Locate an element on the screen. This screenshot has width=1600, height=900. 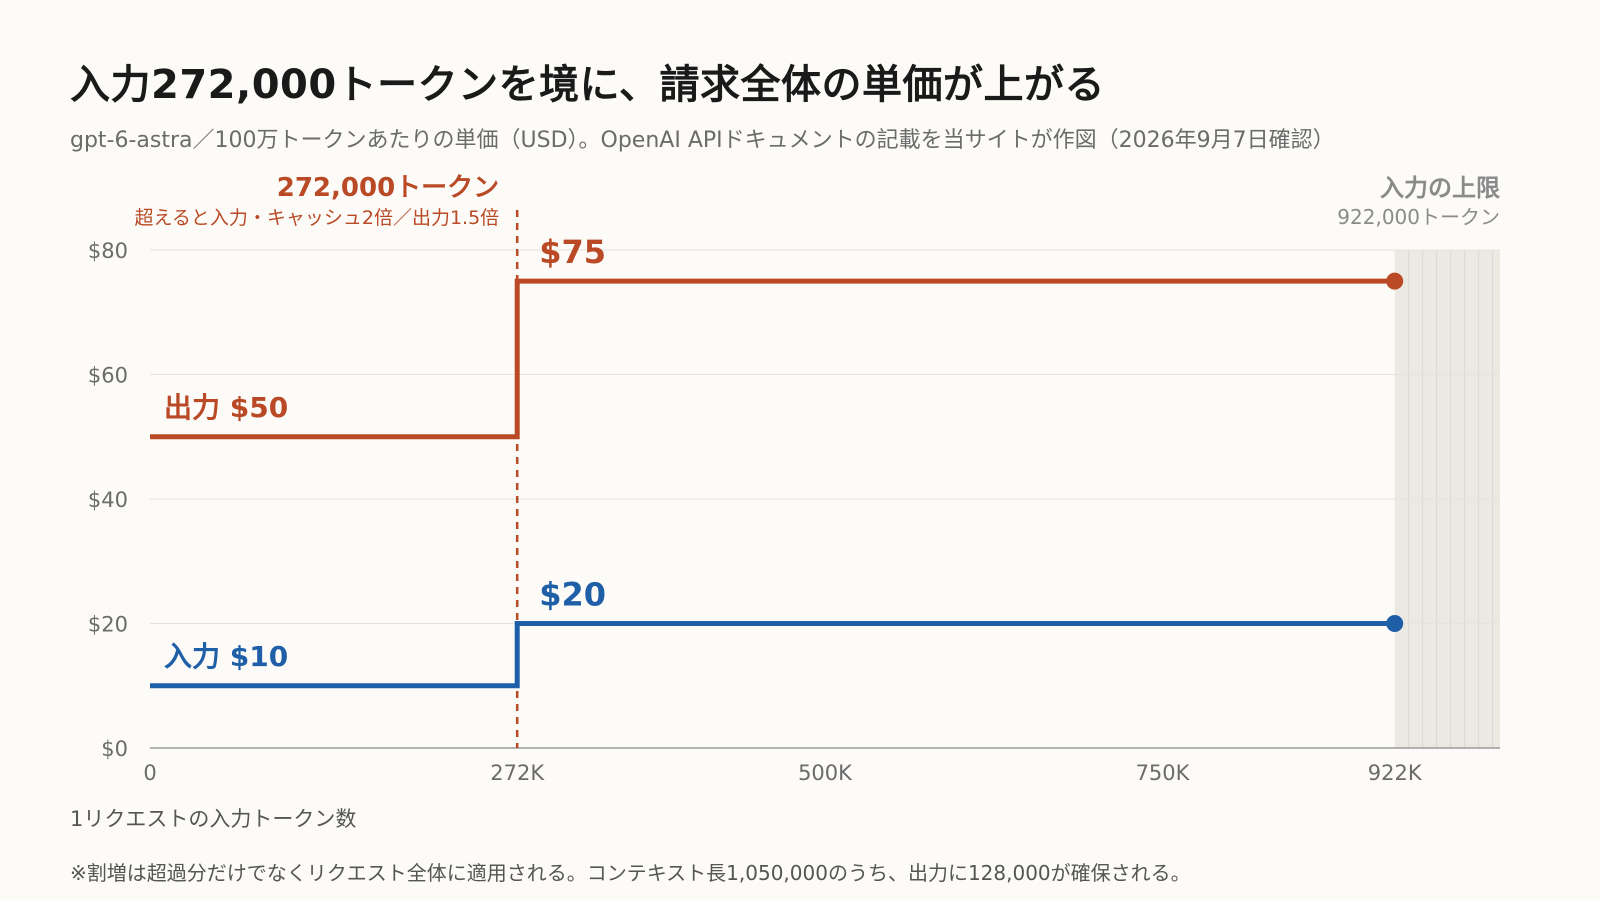
y-tick-label: $0 is located at coordinates (114, 749).